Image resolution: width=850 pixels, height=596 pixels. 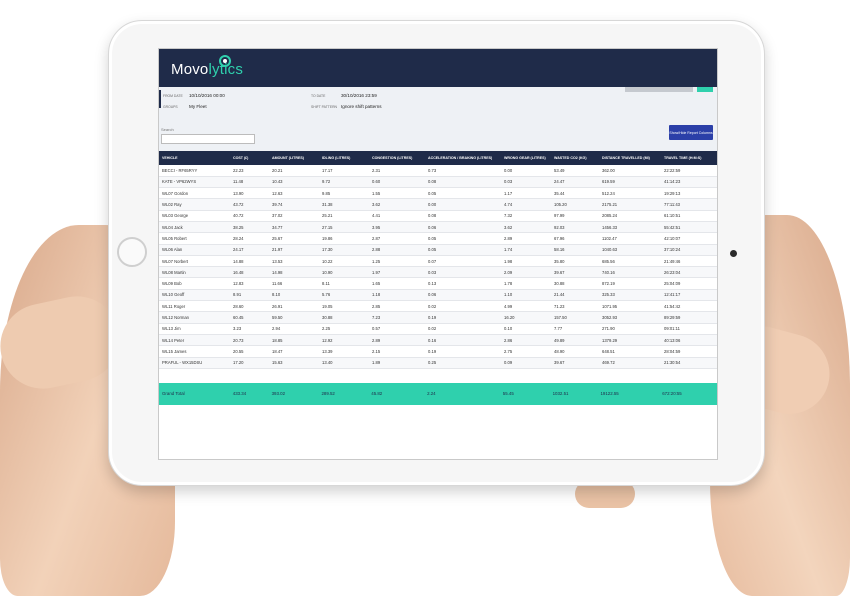 What do you see at coordinates (575, 363) in the screenshot?
I see `table-cell: 39.67` at bounding box center [575, 363].